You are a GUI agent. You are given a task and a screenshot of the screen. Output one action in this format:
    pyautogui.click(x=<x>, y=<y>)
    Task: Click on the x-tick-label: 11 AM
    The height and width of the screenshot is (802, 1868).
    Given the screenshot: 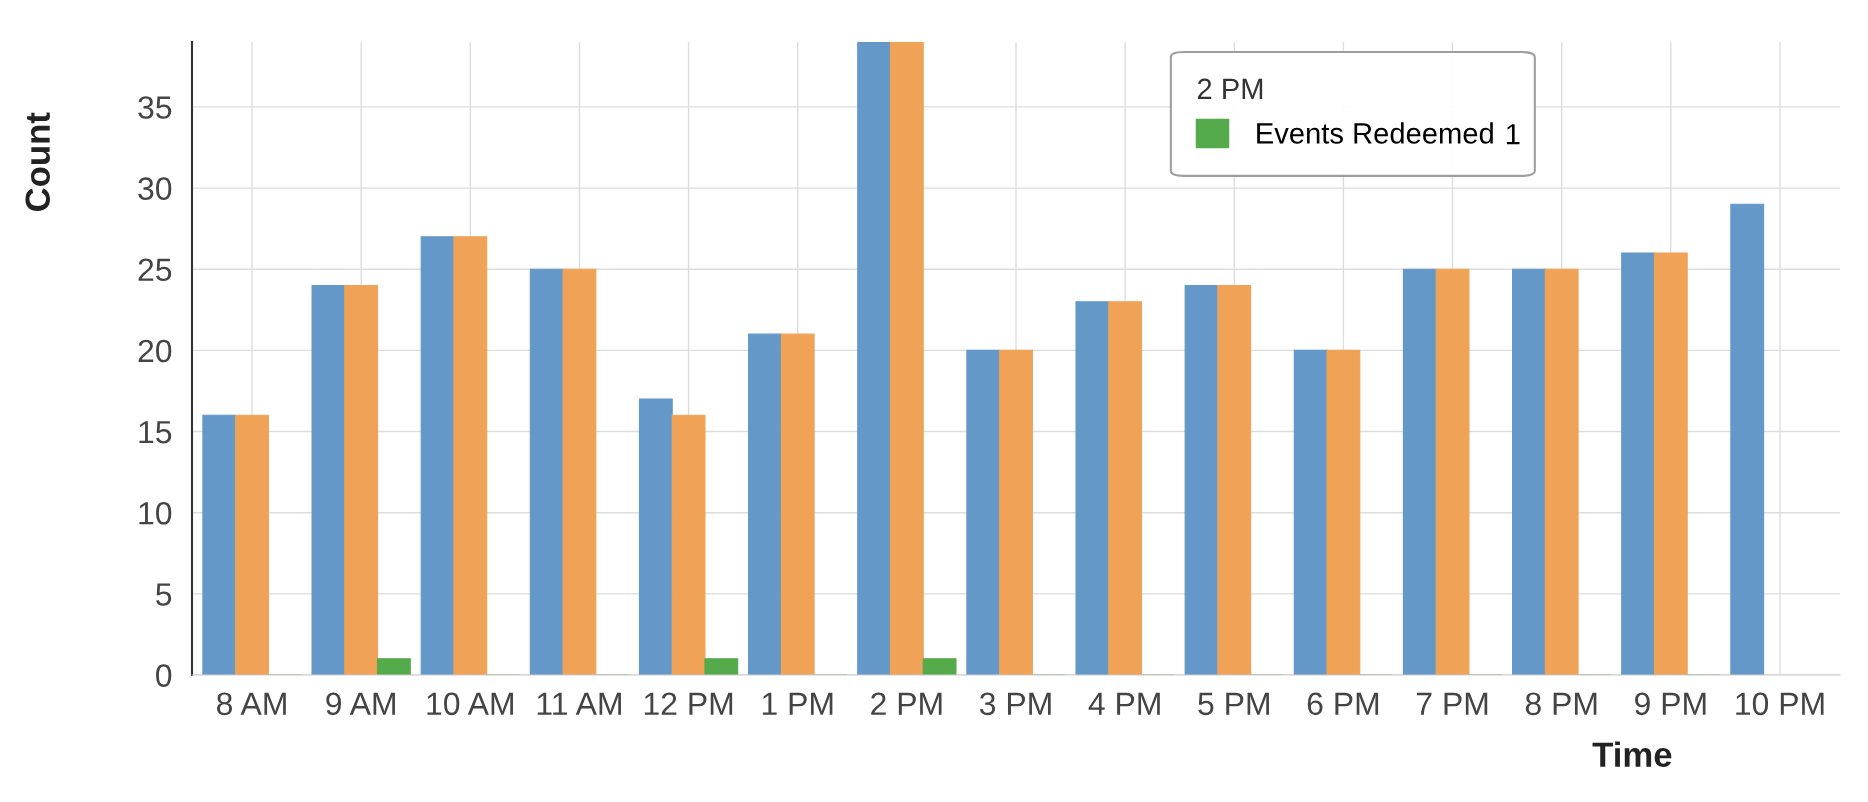 What is the action you would take?
    pyautogui.click(x=579, y=703)
    